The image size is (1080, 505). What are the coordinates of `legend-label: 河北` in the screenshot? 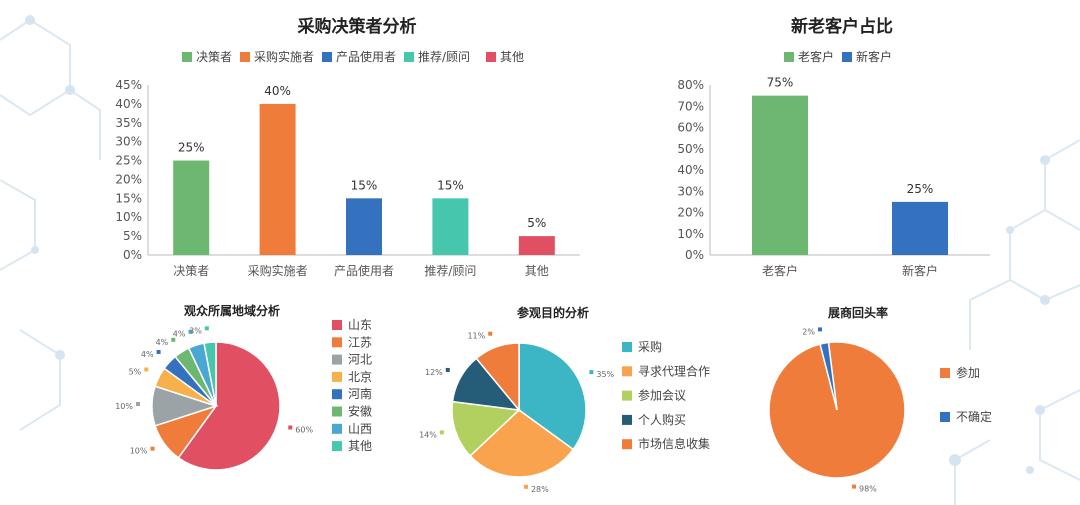 It's located at (360, 360).